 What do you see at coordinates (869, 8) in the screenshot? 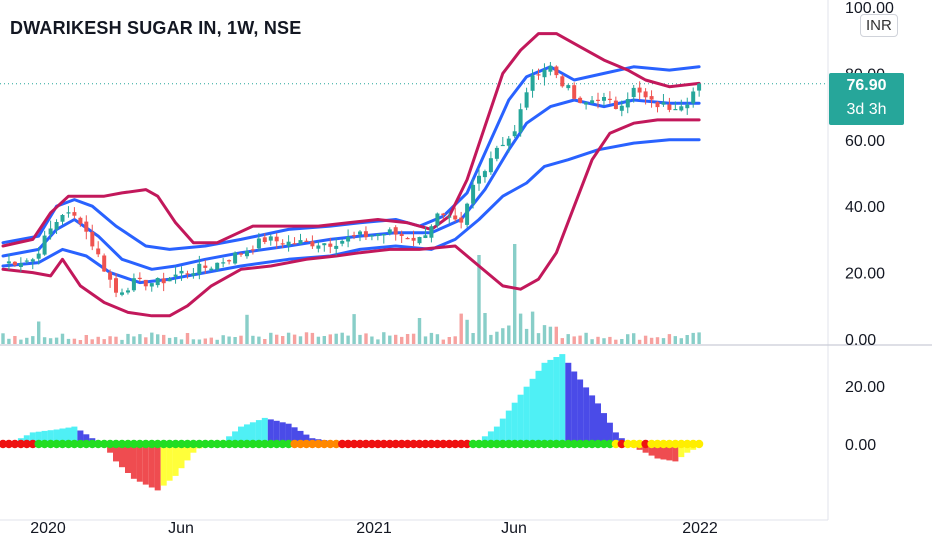
I see `price-tick-label: 100.00` at bounding box center [869, 8].